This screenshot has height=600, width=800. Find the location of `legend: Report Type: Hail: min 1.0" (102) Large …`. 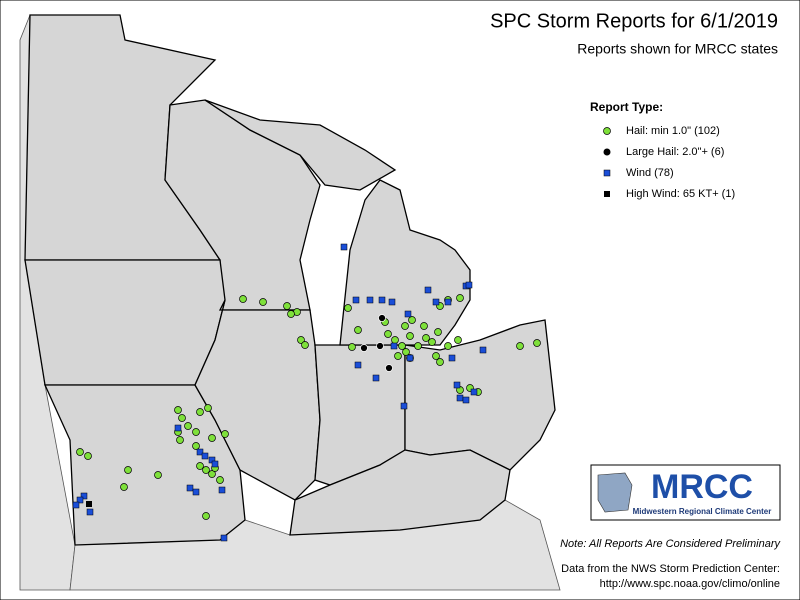

legend: Report Type: Hail: min 1.0" (102) Large … is located at coordinates (662, 150).